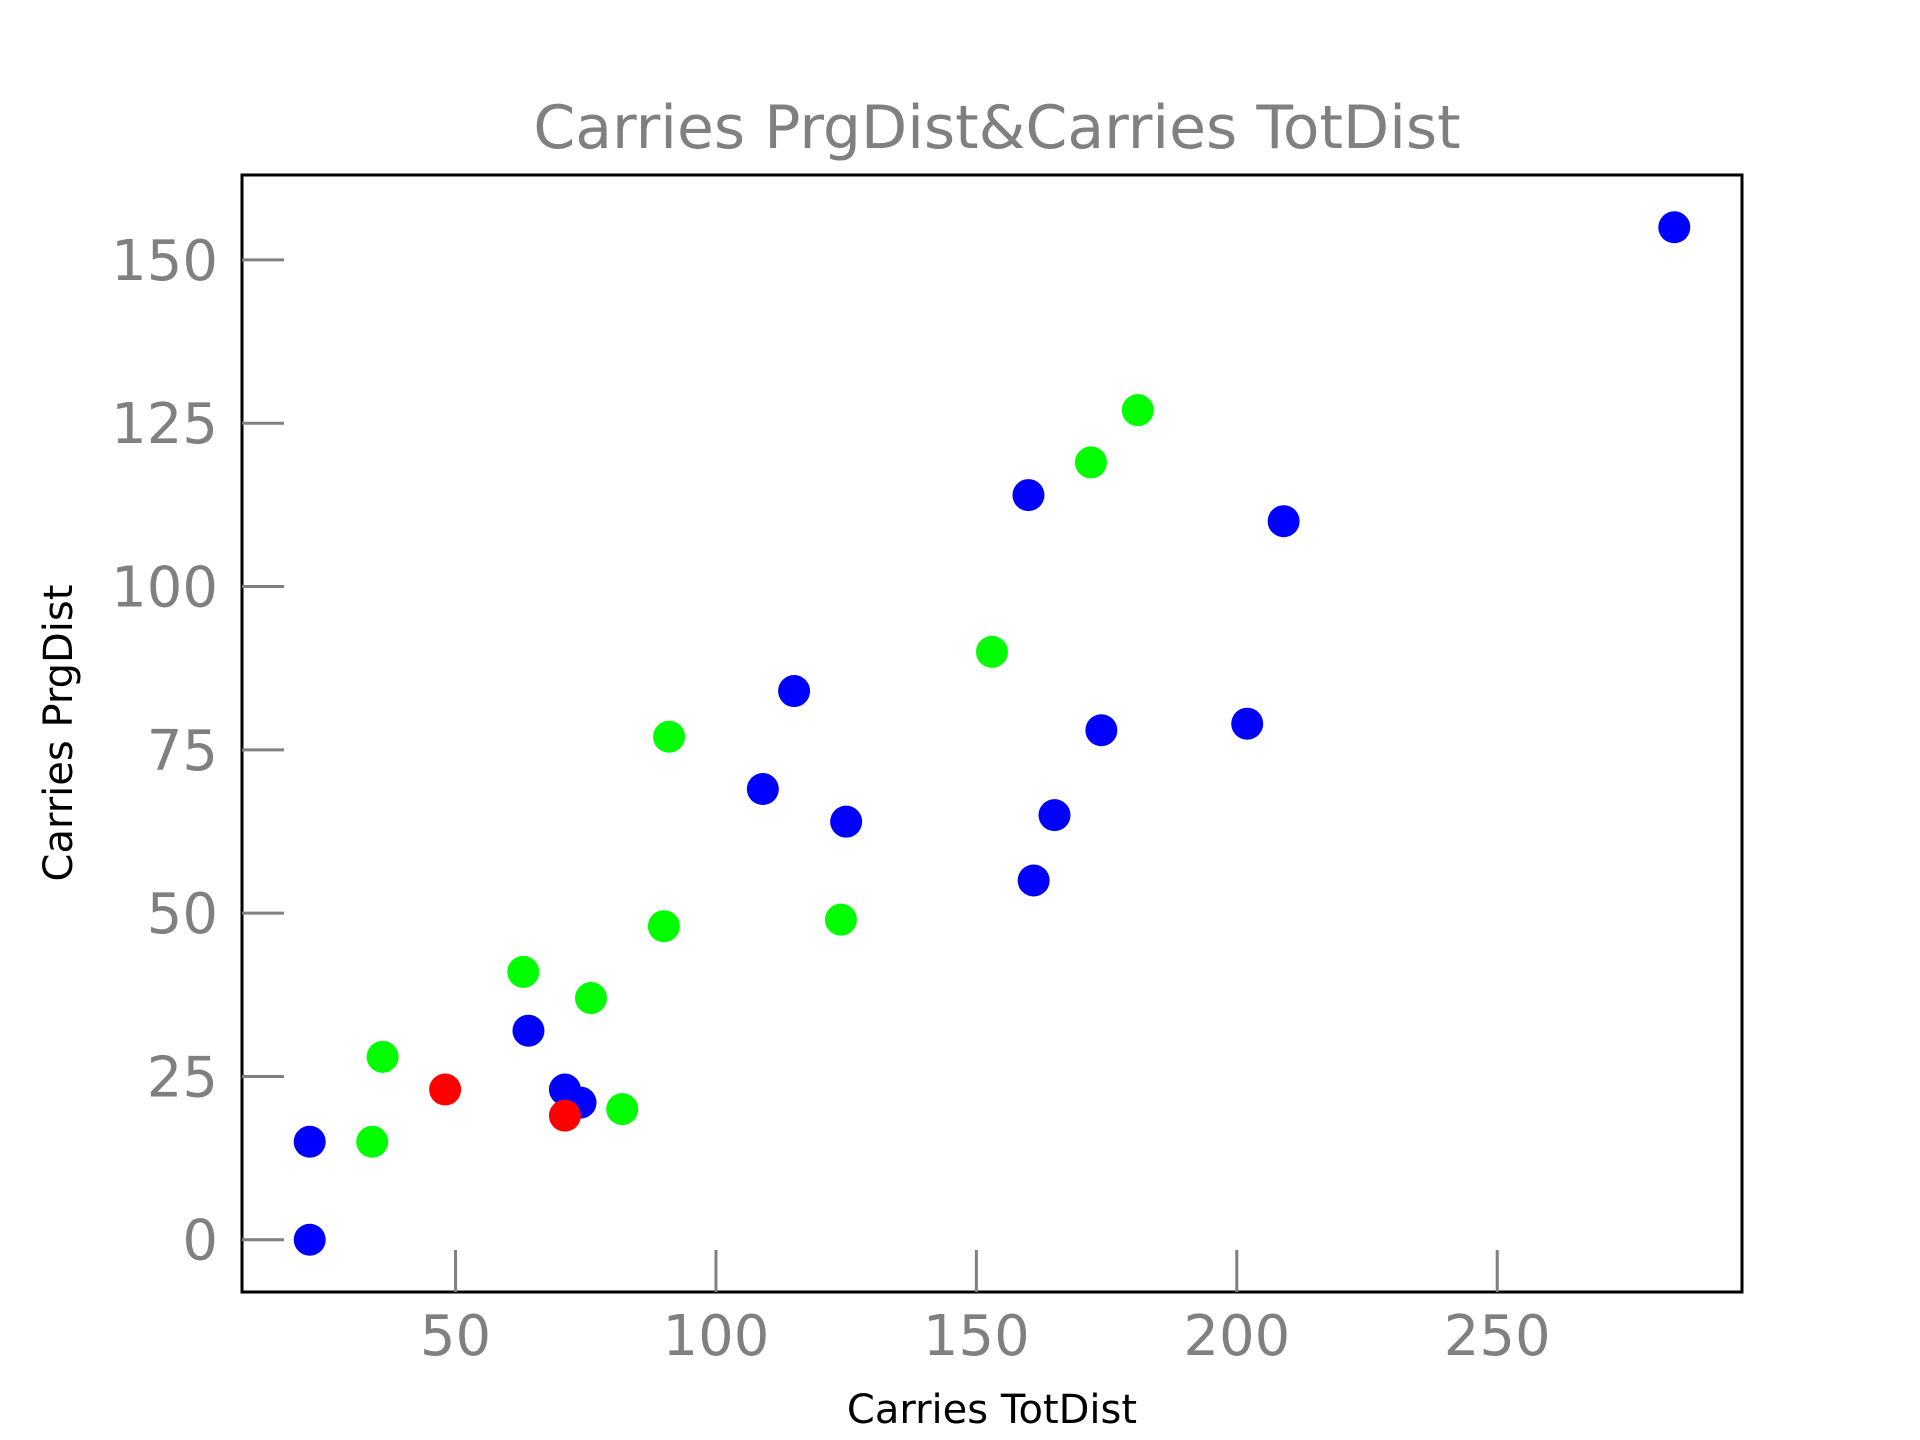  Describe the element at coordinates (455, 1336) in the screenshot. I see `x-tick-label: 50` at that location.